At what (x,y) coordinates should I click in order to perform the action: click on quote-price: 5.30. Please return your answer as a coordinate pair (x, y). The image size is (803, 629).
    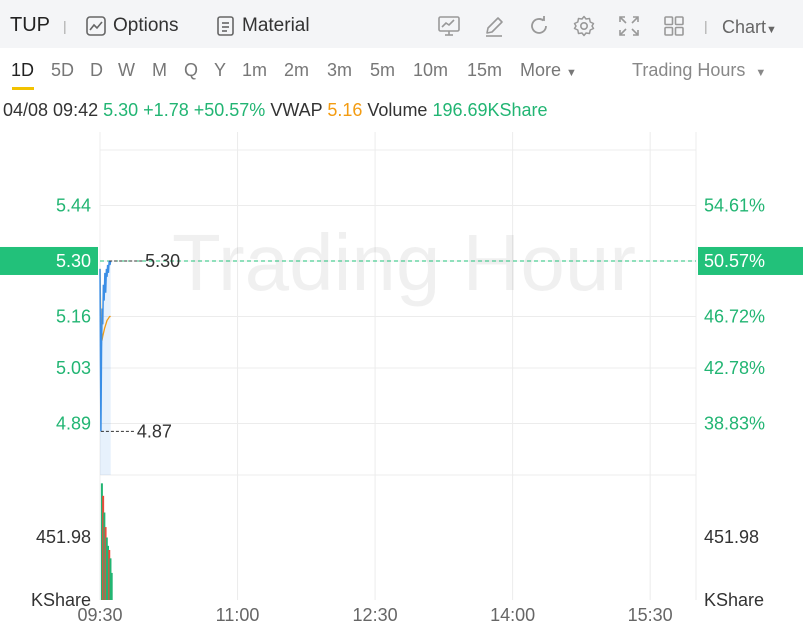
    Looking at the image, I should click on (121, 110).